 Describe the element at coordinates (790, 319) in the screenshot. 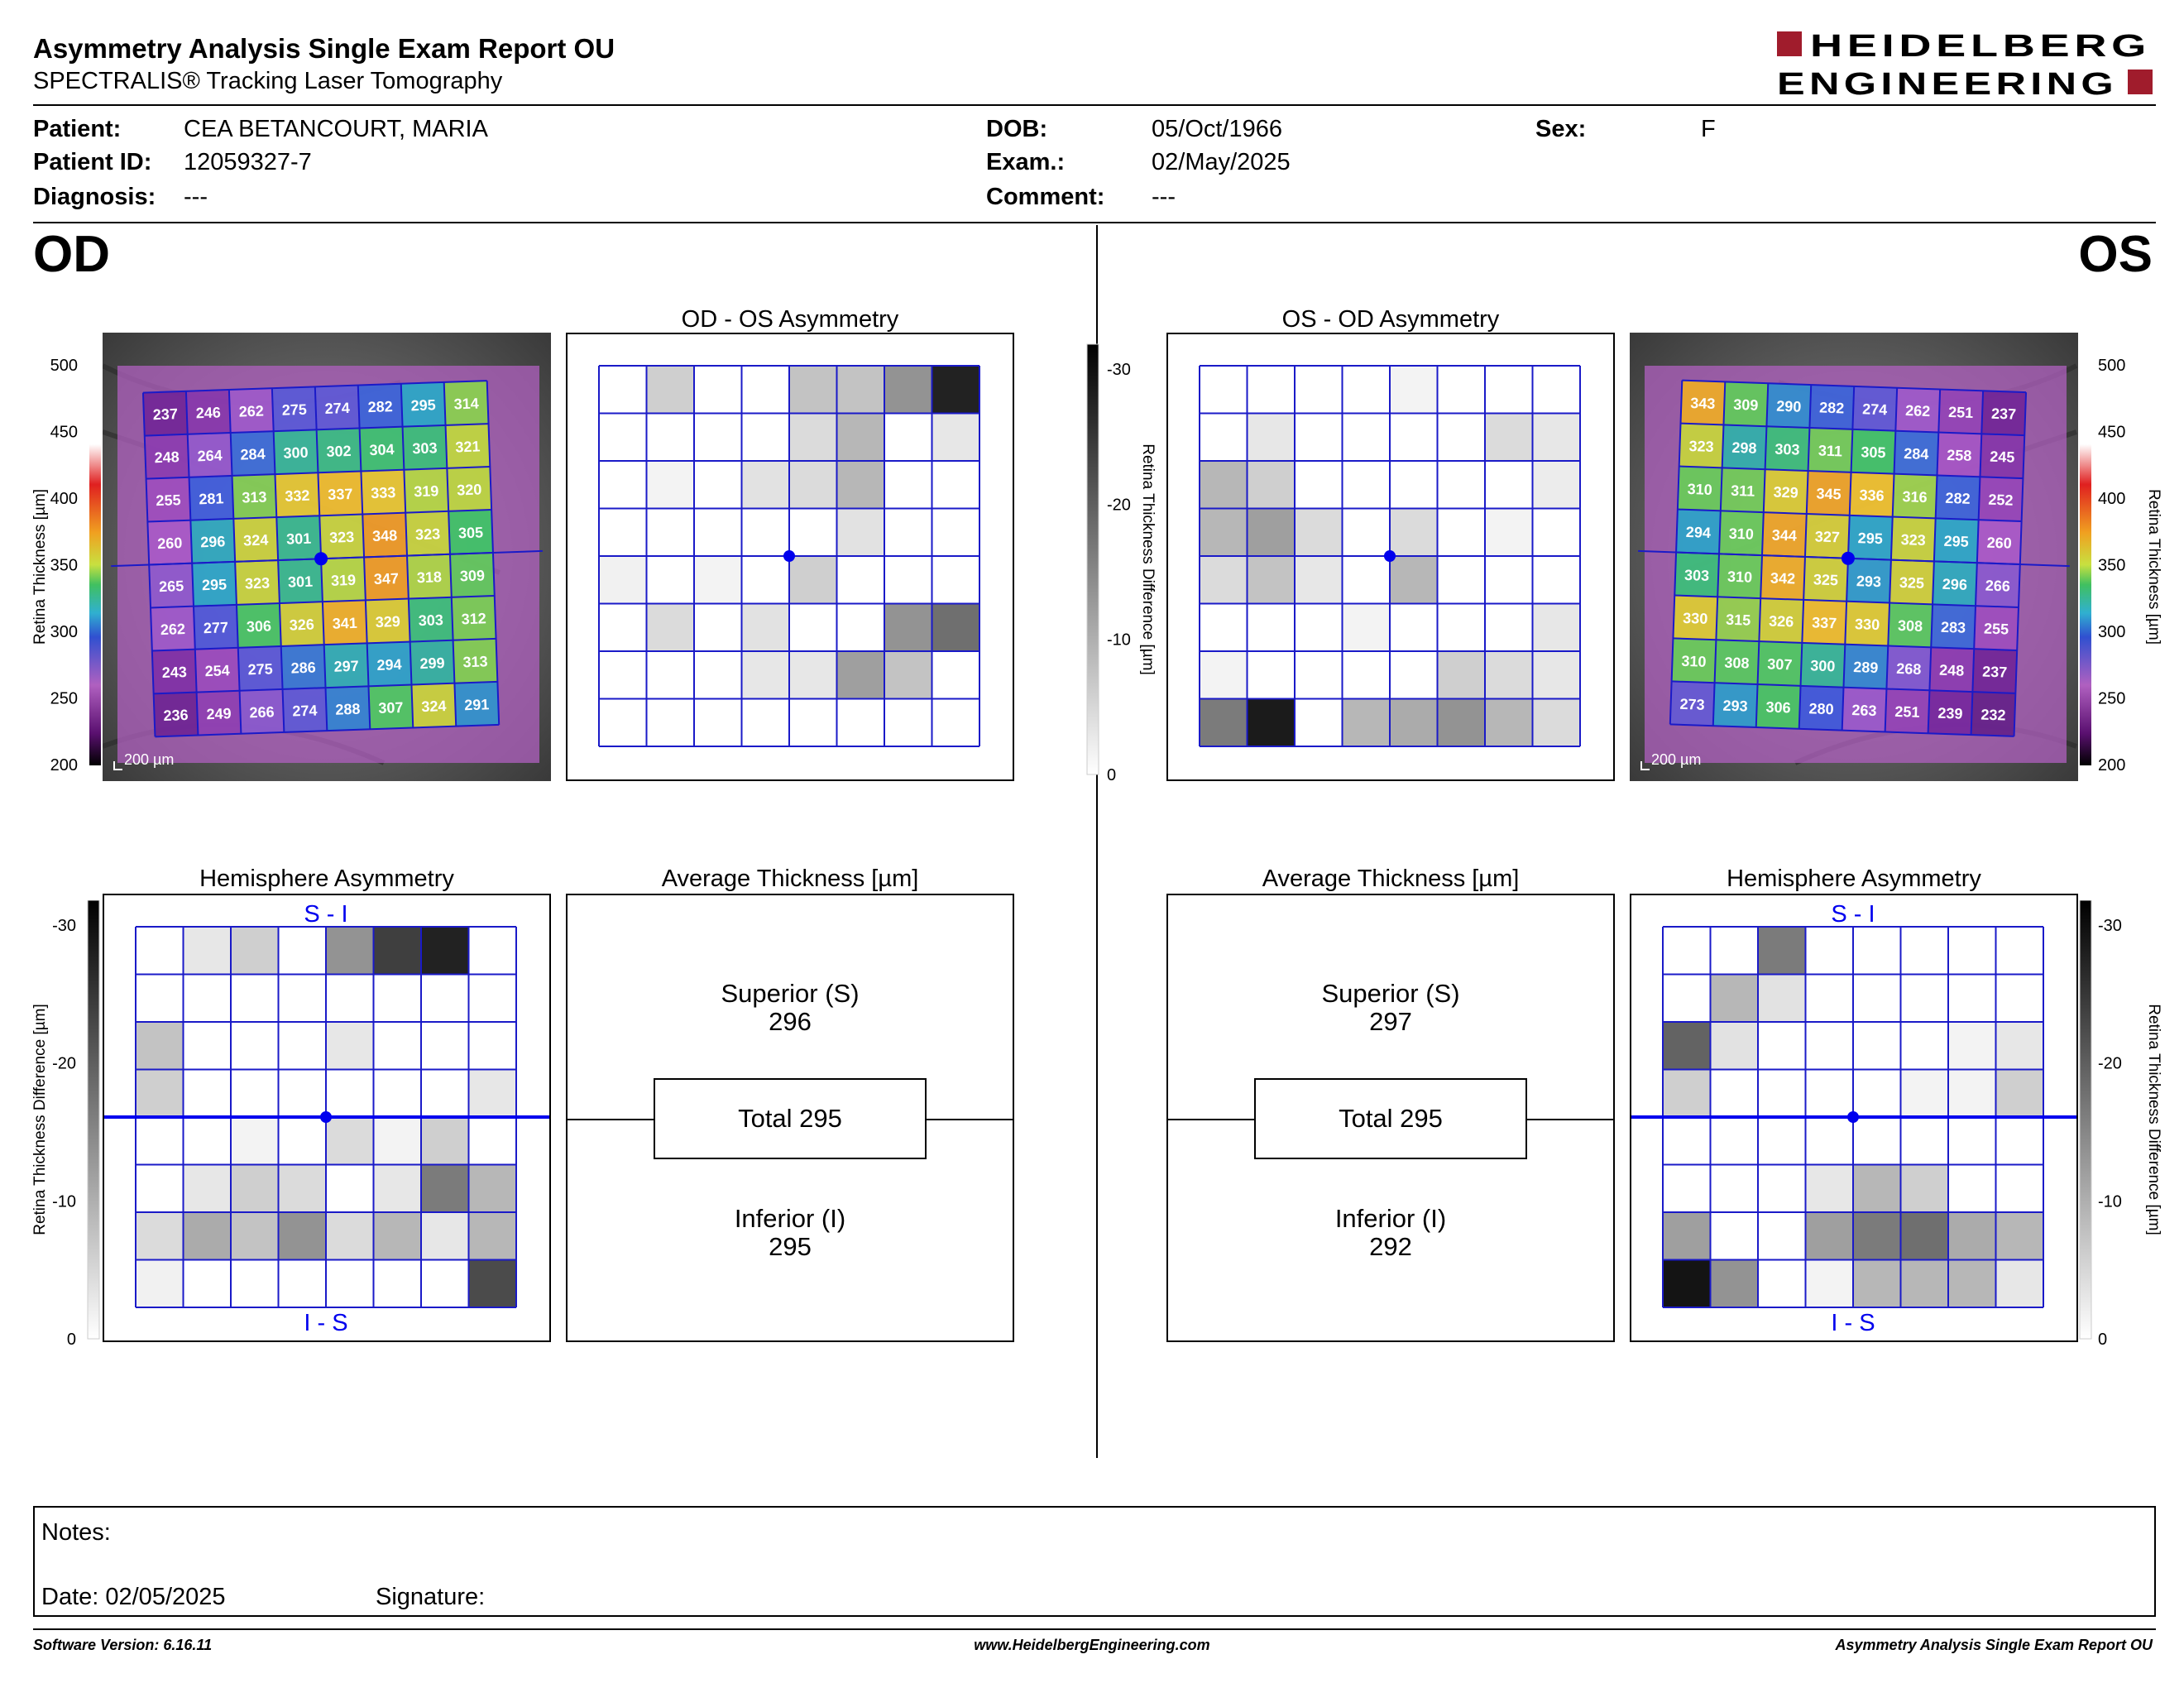

I see `od-asymmetry-title: OD - OS Asymmetry` at that location.